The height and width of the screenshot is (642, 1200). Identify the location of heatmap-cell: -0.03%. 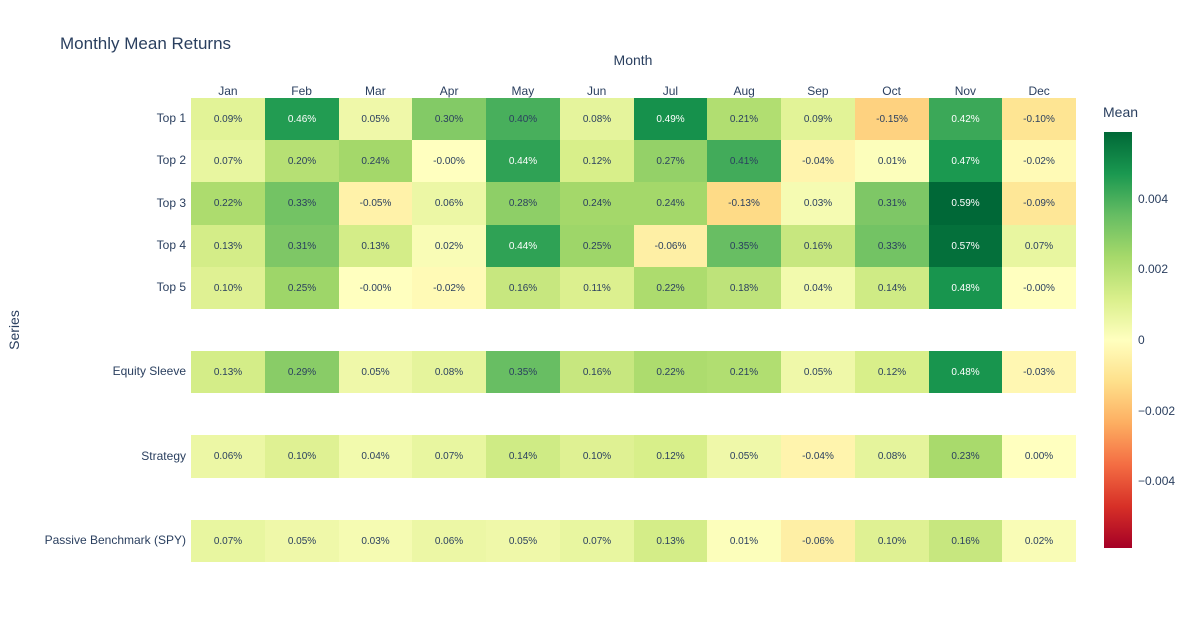
(1039, 372).